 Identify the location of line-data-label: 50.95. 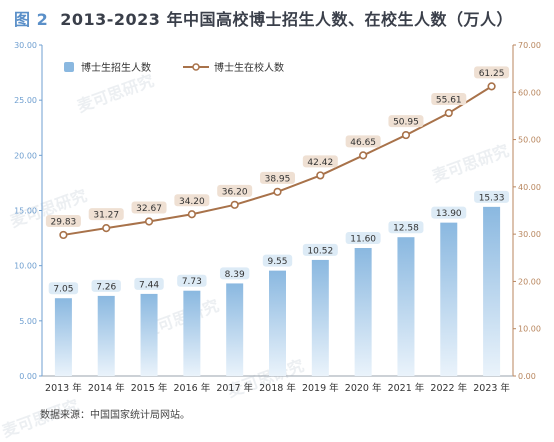
(406, 123).